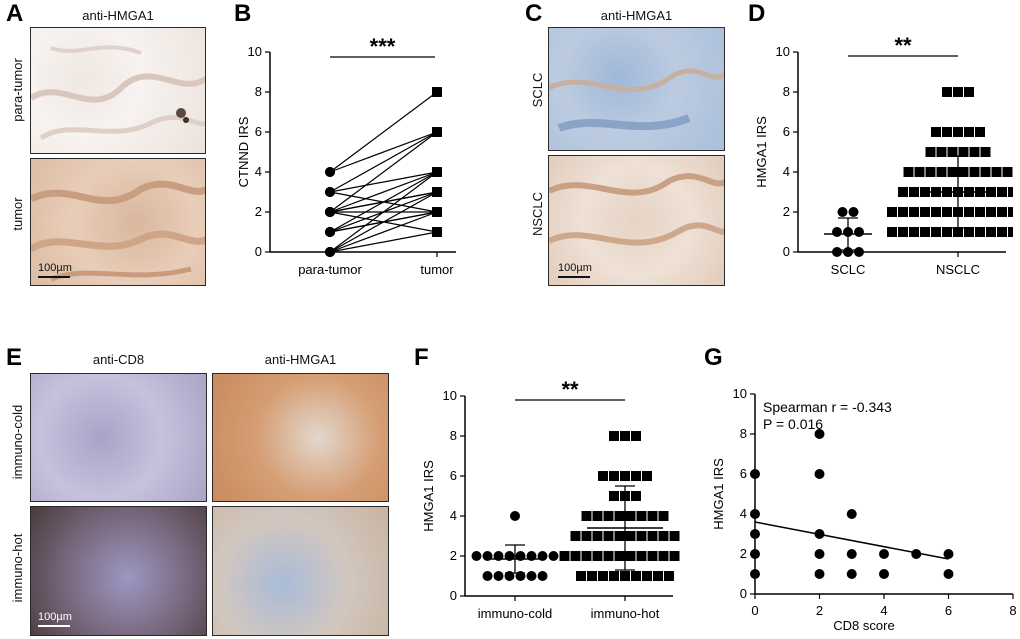 The height and width of the screenshot is (639, 1020). I want to click on panel-a-row-label-top: para-tumor, so click(17, 90).